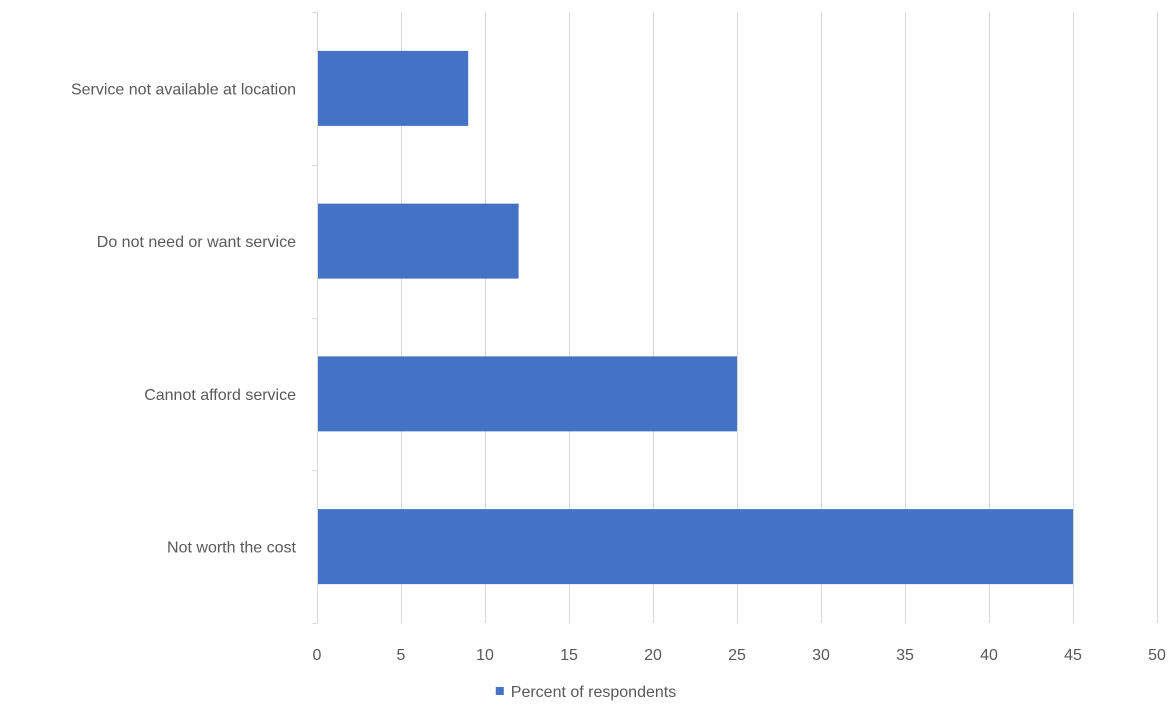 This screenshot has width=1172, height=714. Describe the element at coordinates (220, 395) in the screenshot. I see `category-label: Cannot afford service` at that location.